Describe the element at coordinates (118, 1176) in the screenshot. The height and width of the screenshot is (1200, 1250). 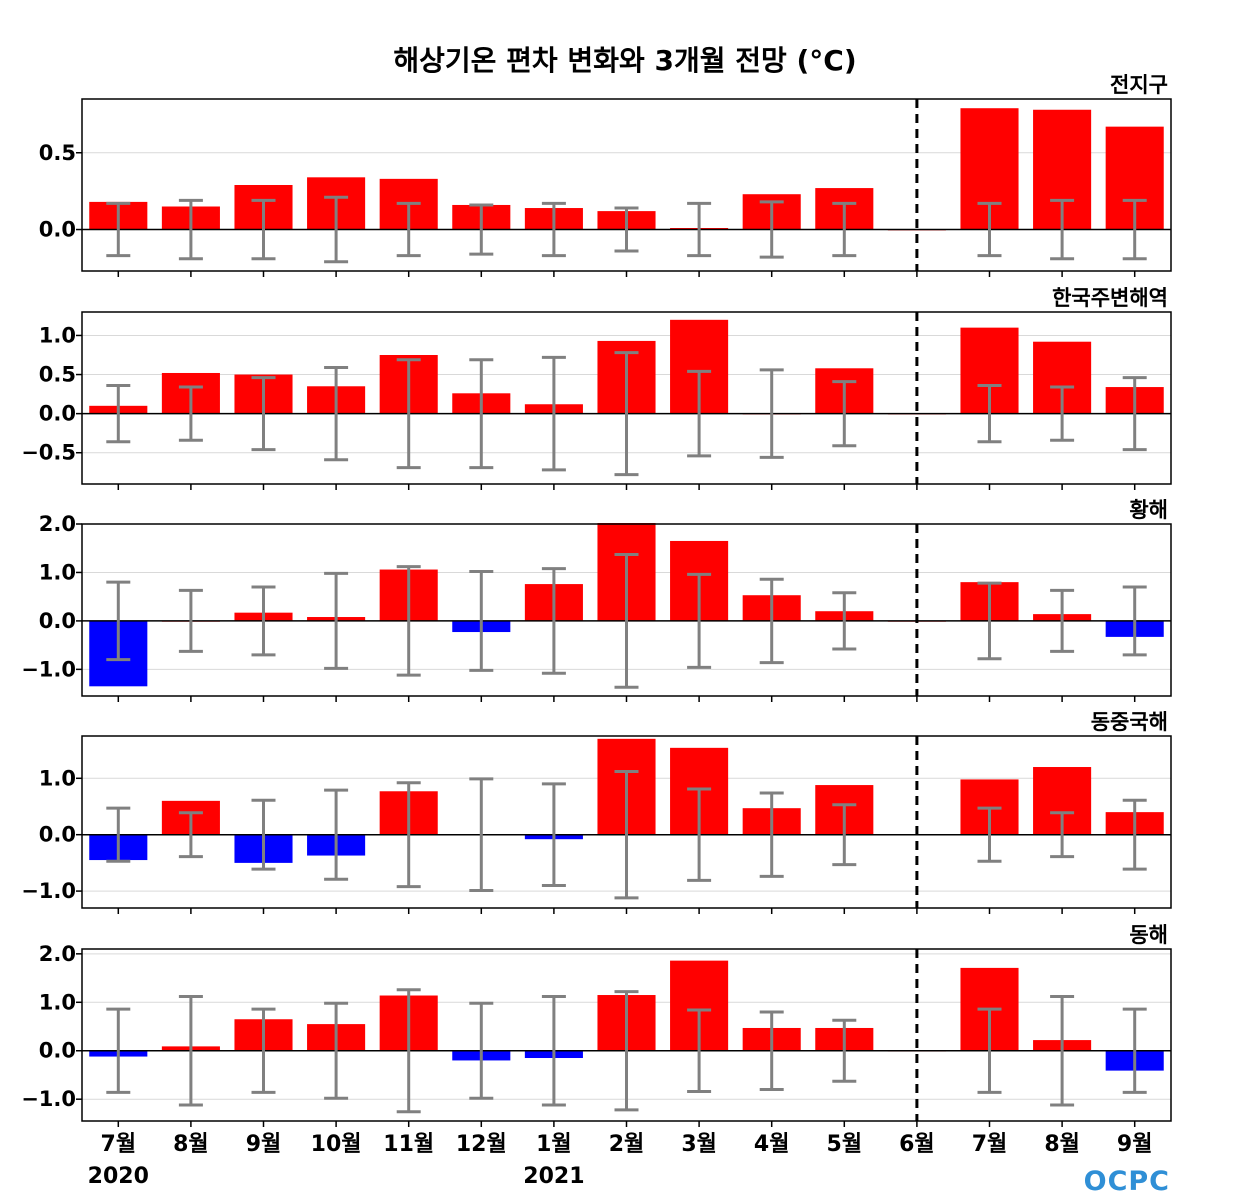
I see `year-label: 2020` at that location.